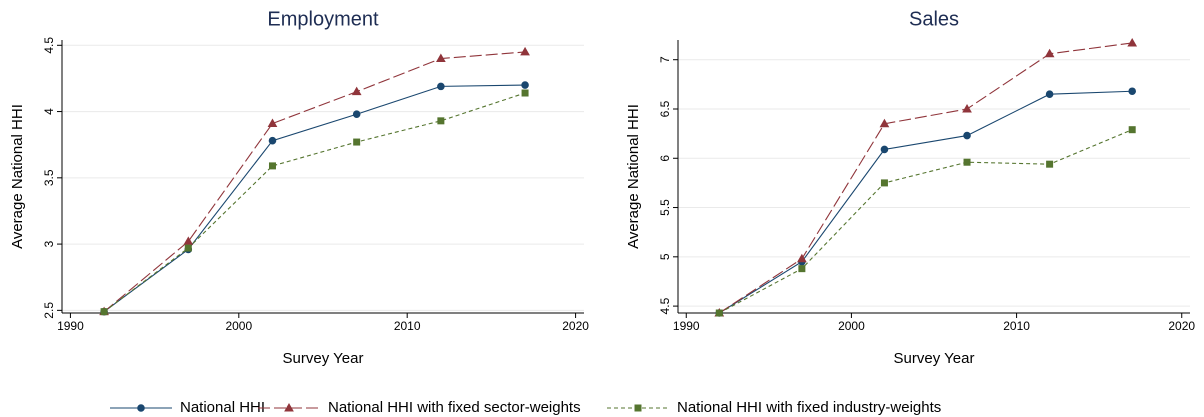 The image size is (1204, 417). I want to click on y-tick-label: 5.5, so click(665, 207).